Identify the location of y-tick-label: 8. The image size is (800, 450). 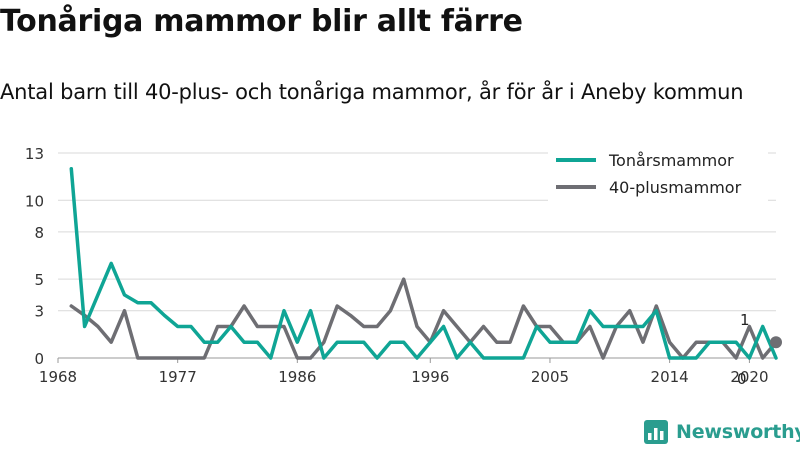
(39, 233).